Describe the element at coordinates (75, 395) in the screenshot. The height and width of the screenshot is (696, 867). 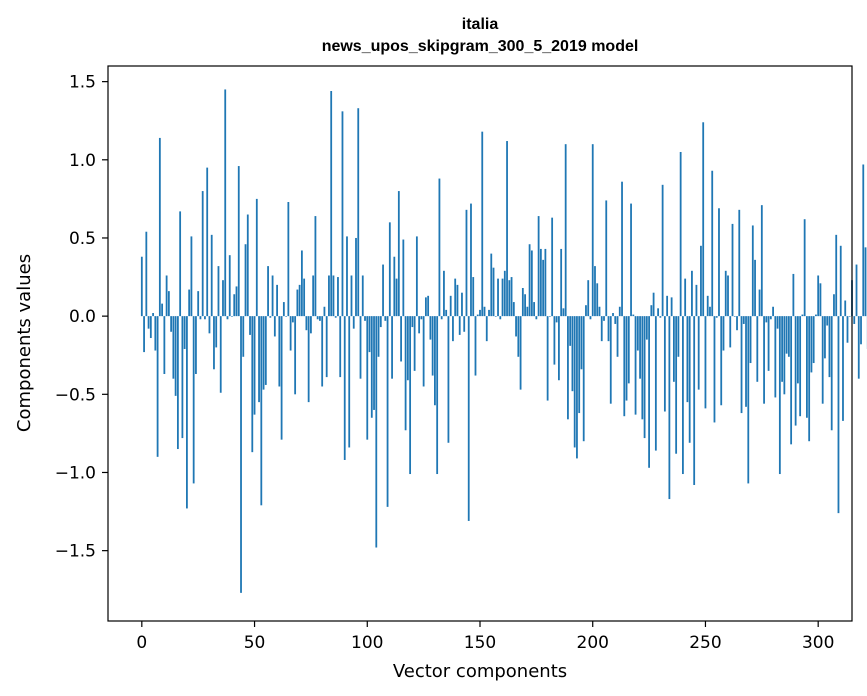
I see `y-tick-label: −0.5` at that location.